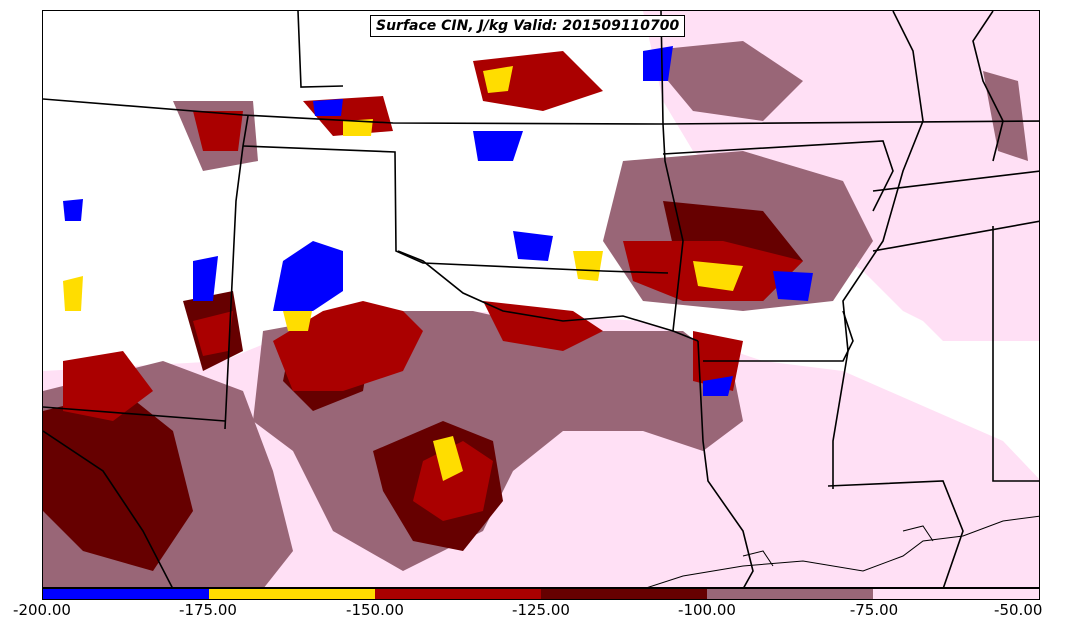 The width and height of the screenshot is (1076, 633). I want to click on colorbar, so click(541, 594).